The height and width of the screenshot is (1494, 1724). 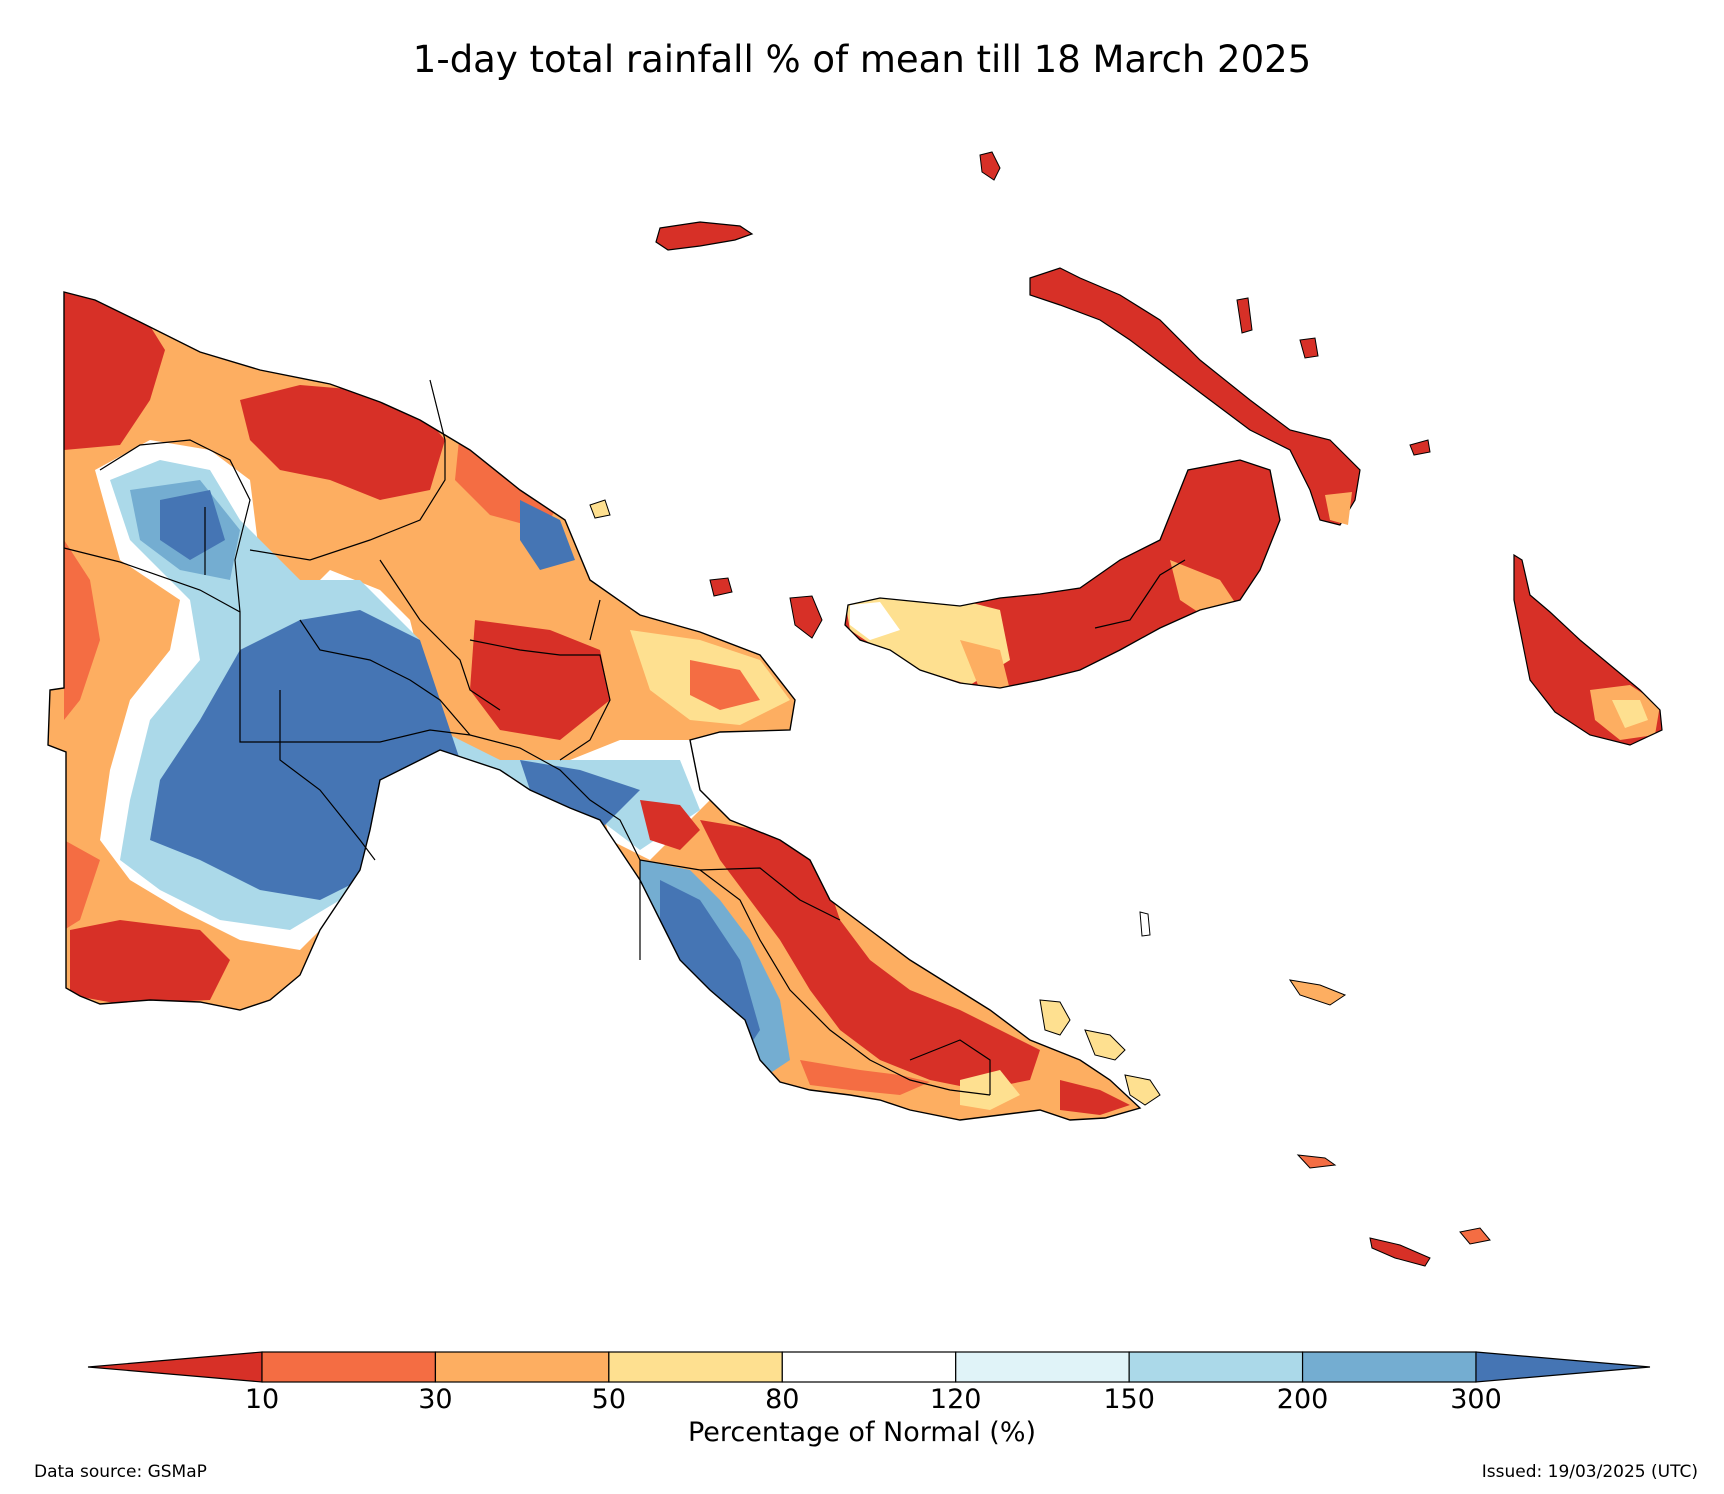 I want to click on fergusson-island, so click(x=1105, y=1045).